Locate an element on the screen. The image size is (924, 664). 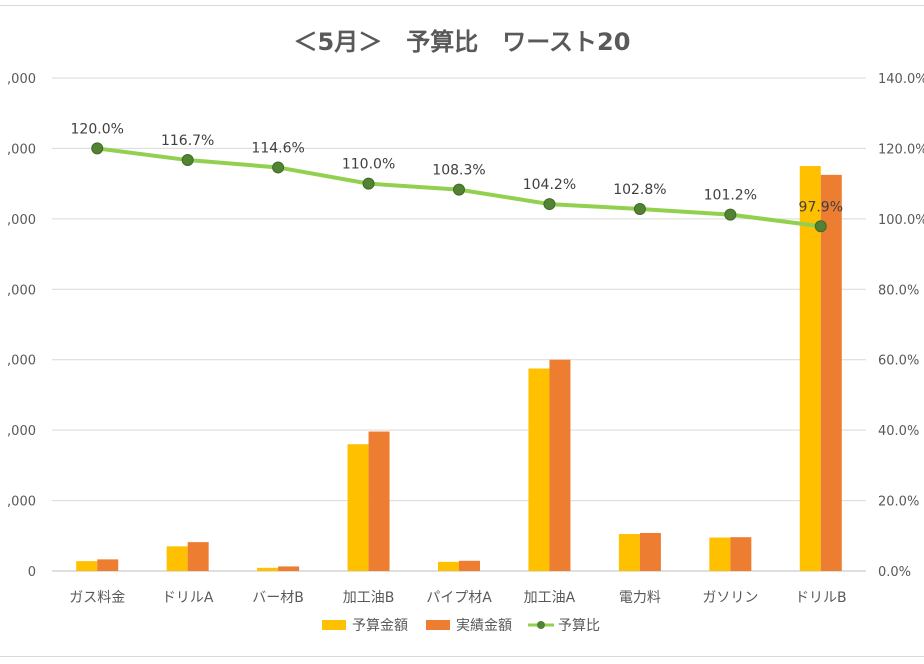
legend-label: 予算金額 is located at coordinates (380, 626).